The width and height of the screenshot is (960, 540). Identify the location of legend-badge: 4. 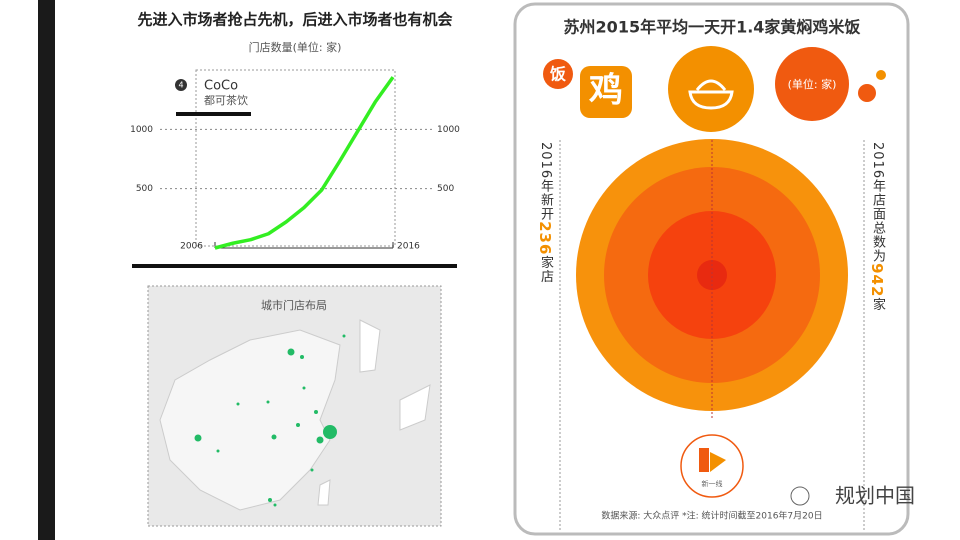
(180, 85).